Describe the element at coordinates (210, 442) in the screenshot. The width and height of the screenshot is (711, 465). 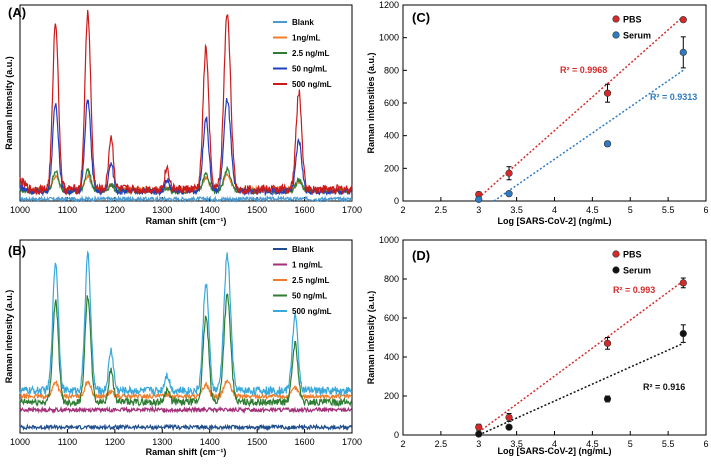
I see `x-tick-label: 1400` at that location.